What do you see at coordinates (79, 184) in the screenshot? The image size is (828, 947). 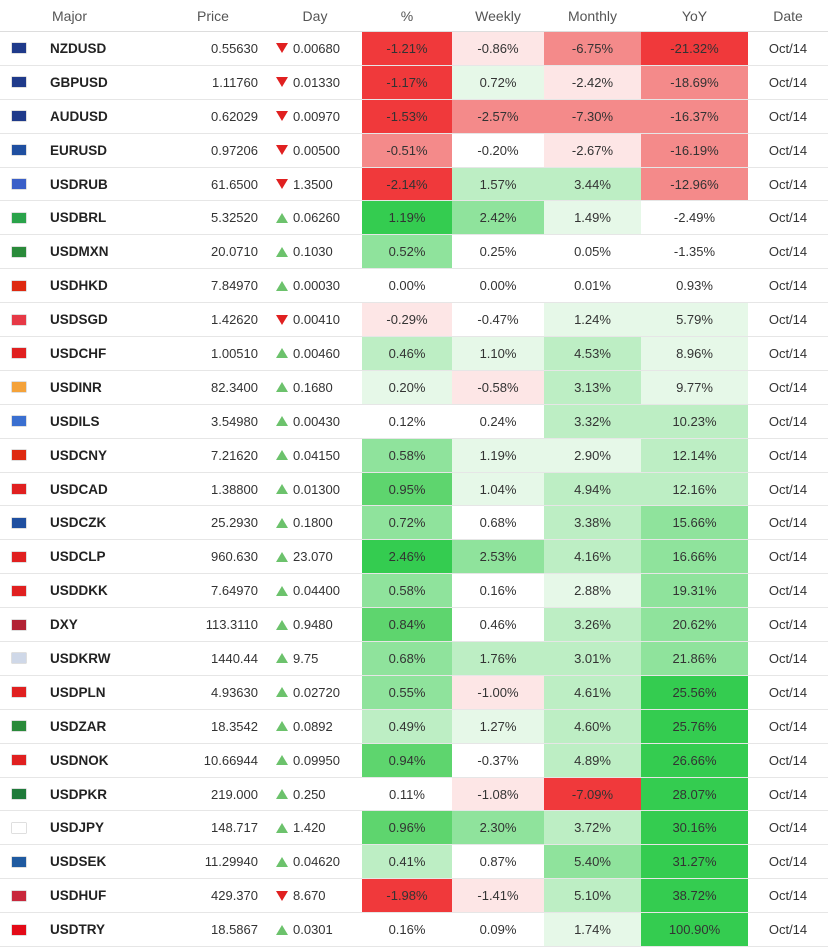 I see `symbol-text: USDRUB` at bounding box center [79, 184].